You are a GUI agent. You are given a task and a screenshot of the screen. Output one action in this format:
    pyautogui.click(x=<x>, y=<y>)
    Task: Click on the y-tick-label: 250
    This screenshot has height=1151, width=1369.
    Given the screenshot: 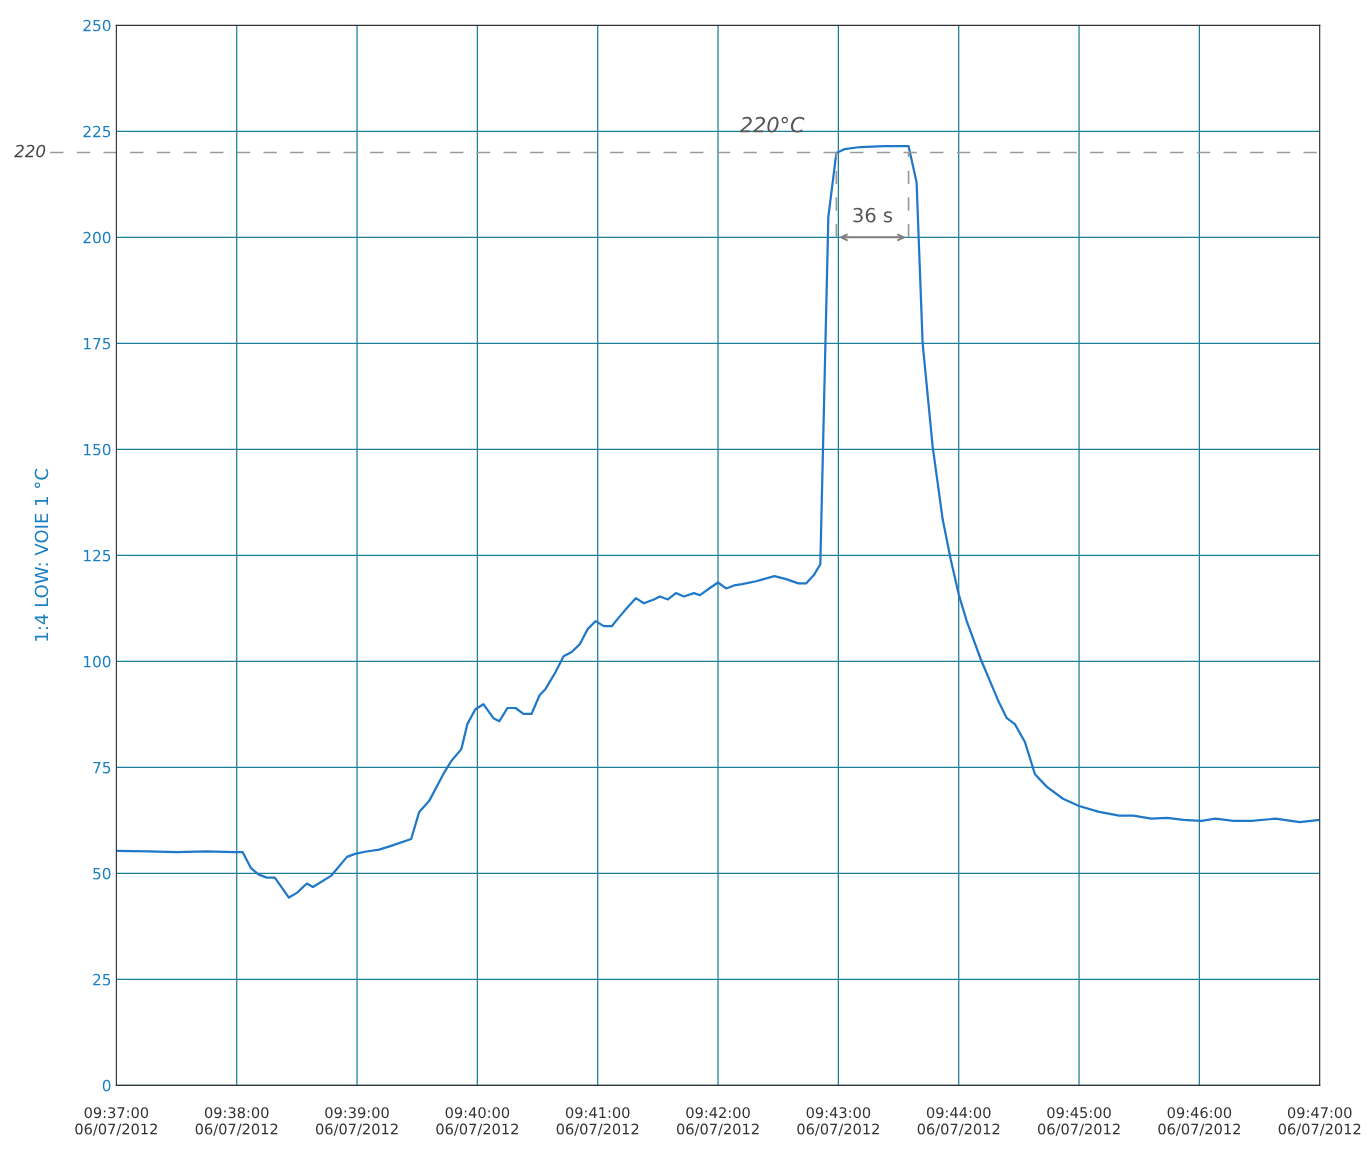 What is the action you would take?
    pyautogui.click(x=97, y=25)
    